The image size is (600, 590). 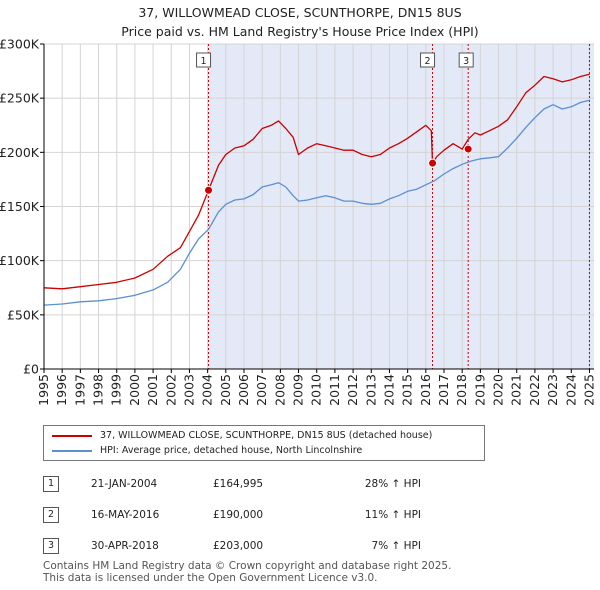 What do you see at coordinates (396, 546) in the screenshot?
I see `transaction-hpi-diff: 7% ↑ HPI` at bounding box center [396, 546].